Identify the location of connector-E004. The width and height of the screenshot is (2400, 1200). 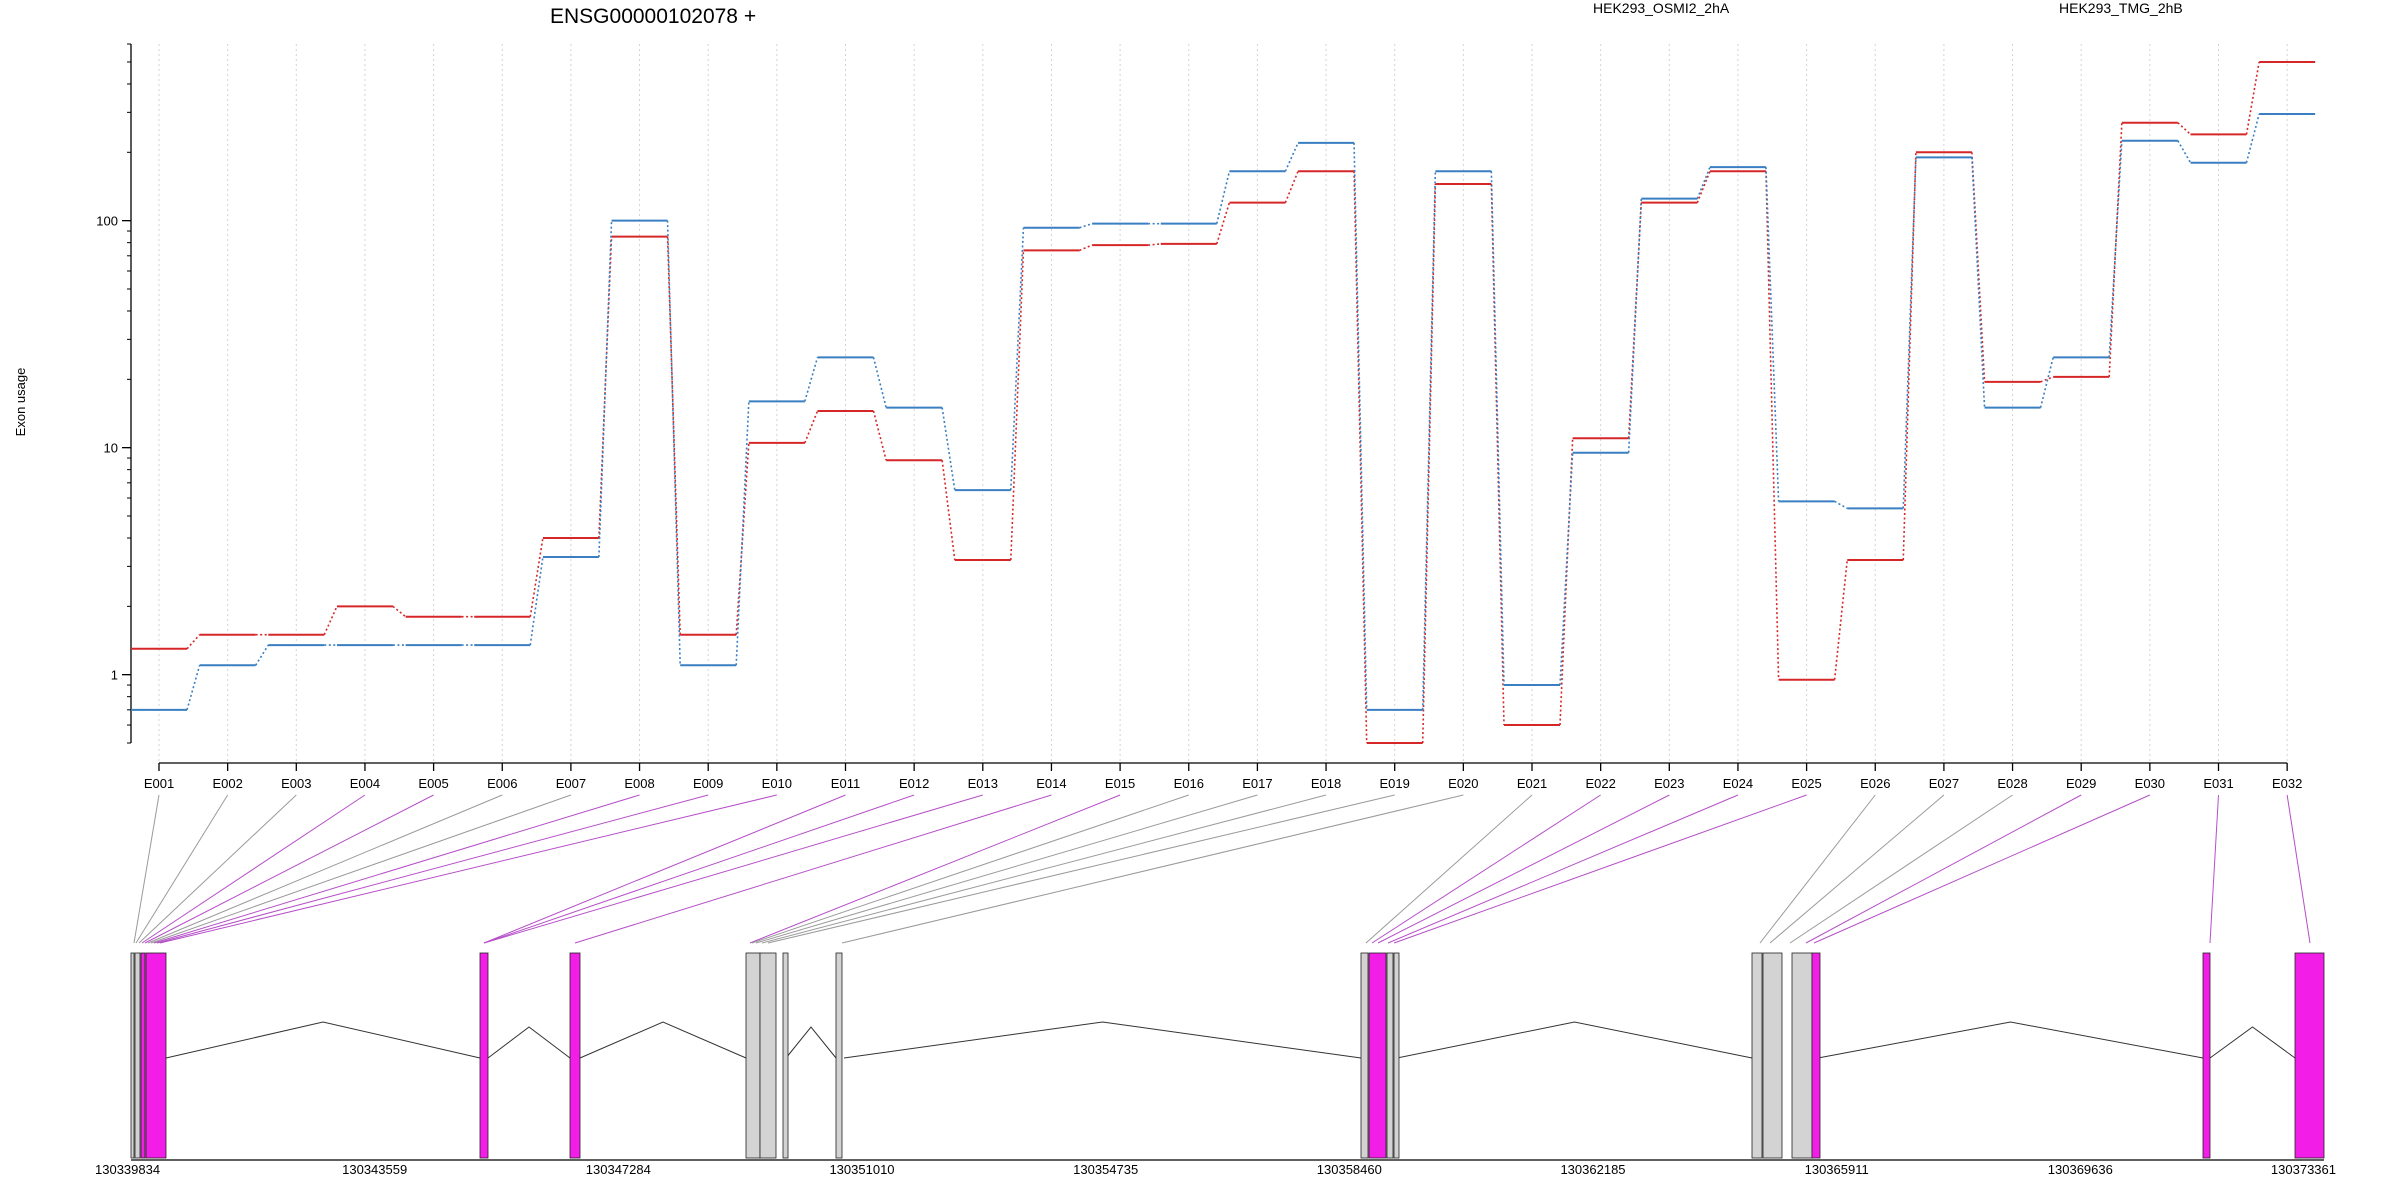
(253, 869).